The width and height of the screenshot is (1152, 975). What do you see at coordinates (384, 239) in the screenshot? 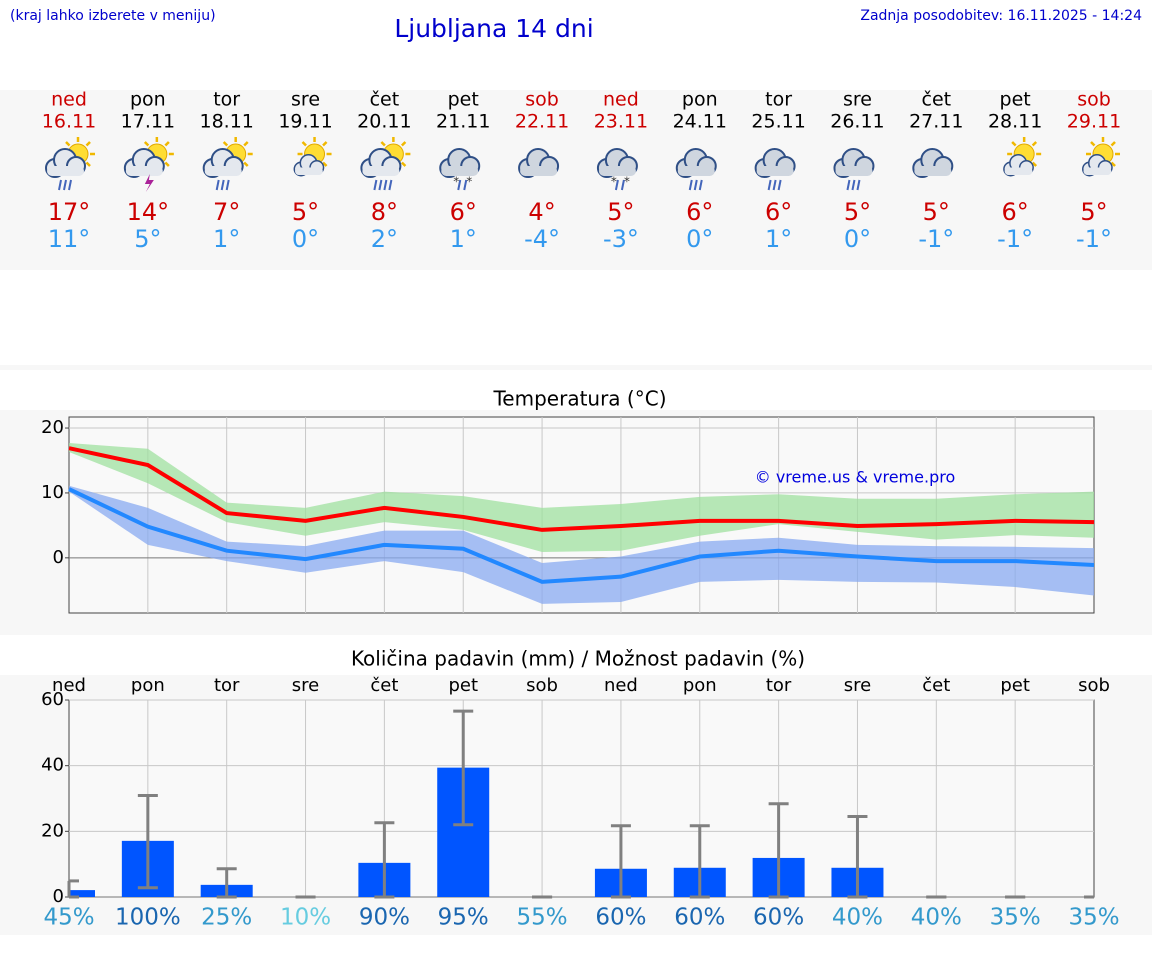
I see `min-temp: 2°` at bounding box center [384, 239].